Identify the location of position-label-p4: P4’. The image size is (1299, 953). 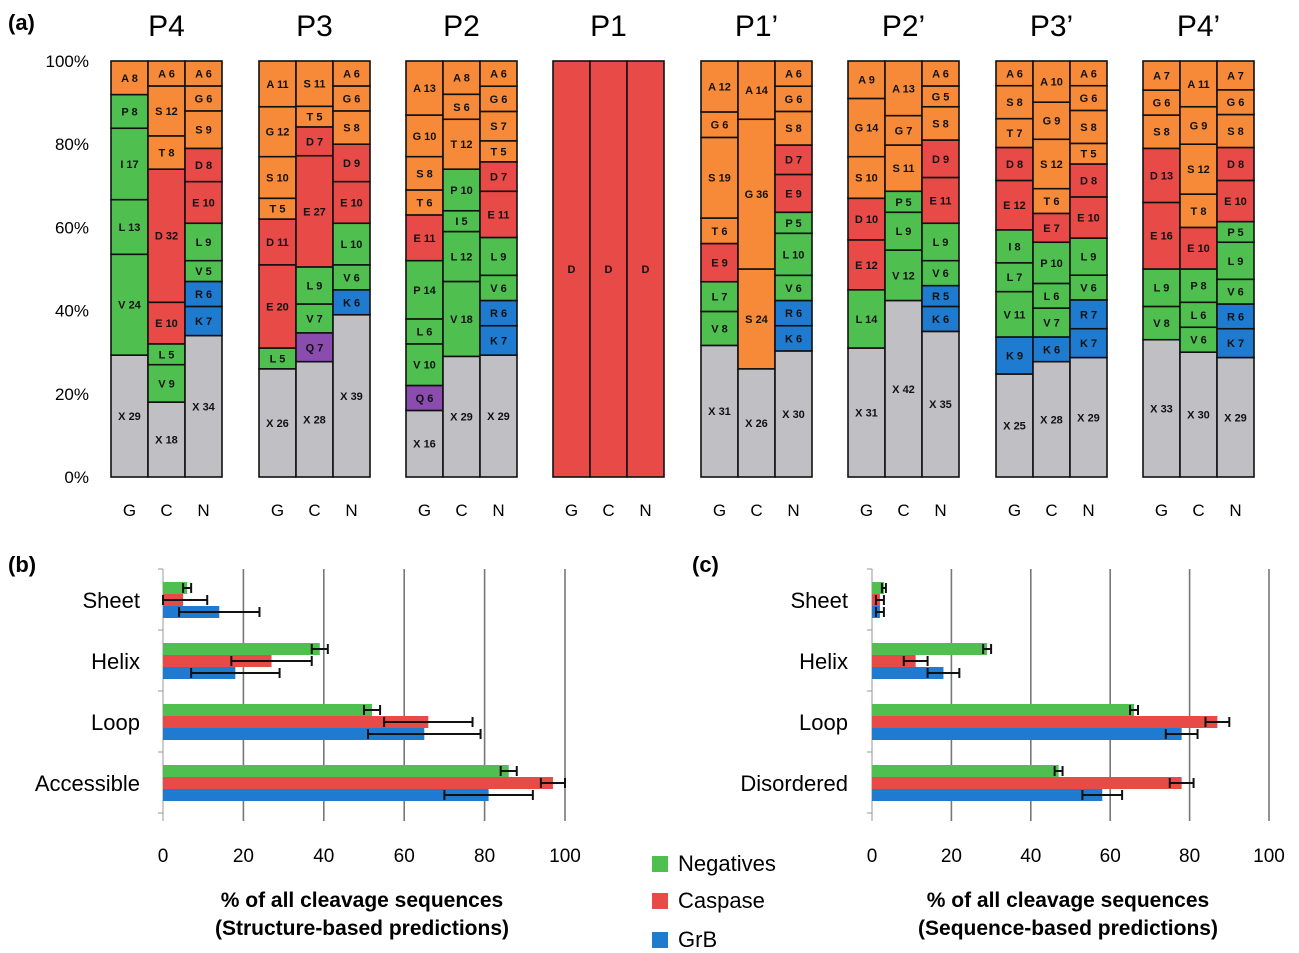
(1198, 26).